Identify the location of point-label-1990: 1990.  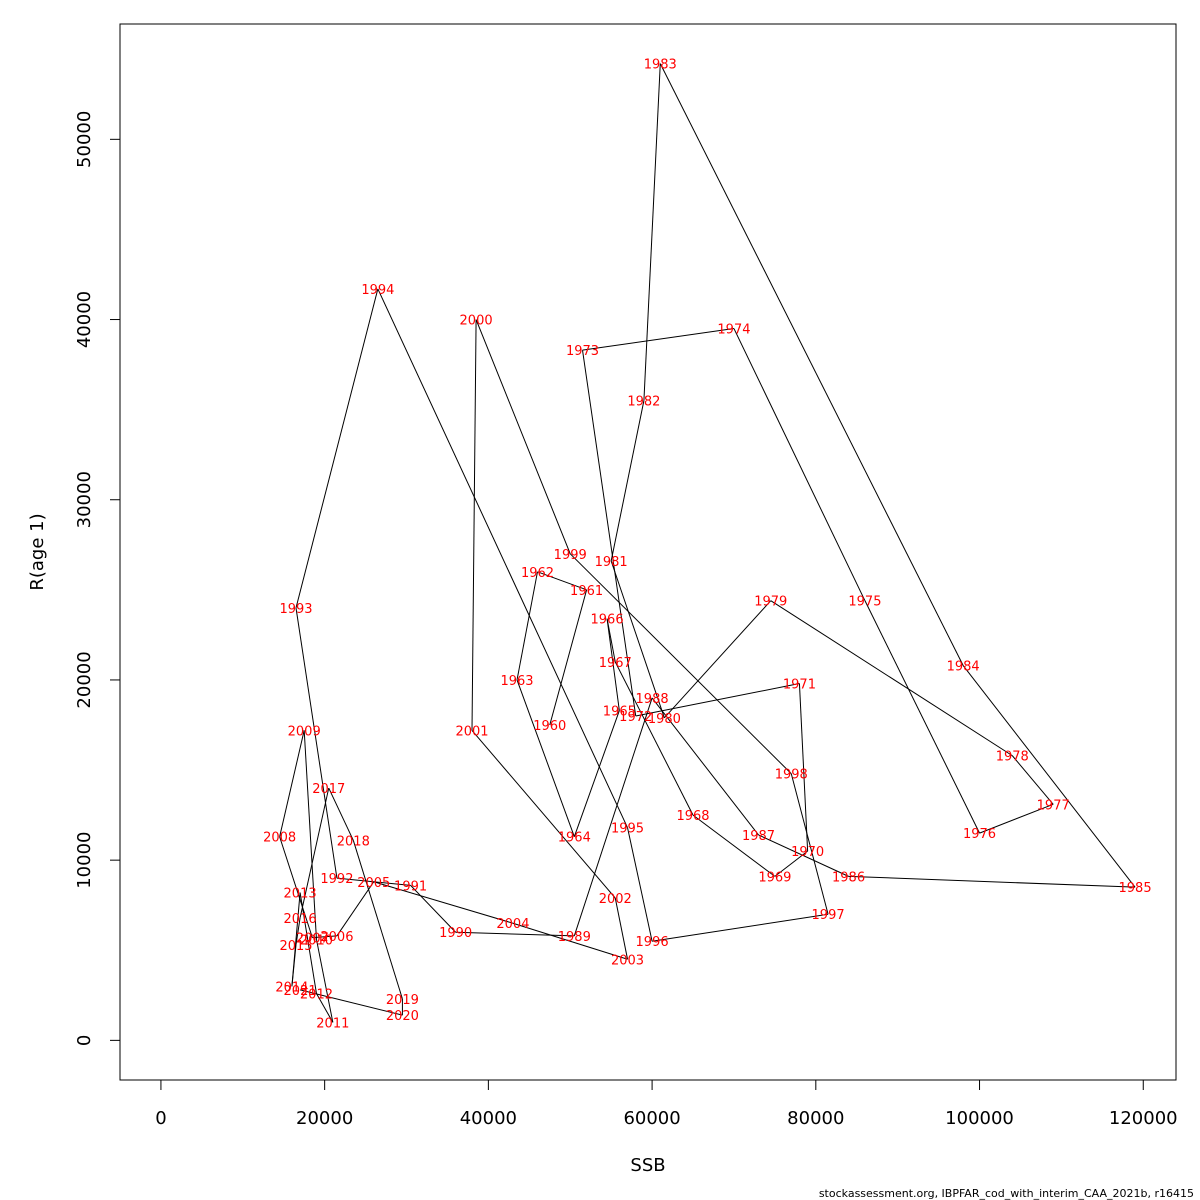
(455, 933).